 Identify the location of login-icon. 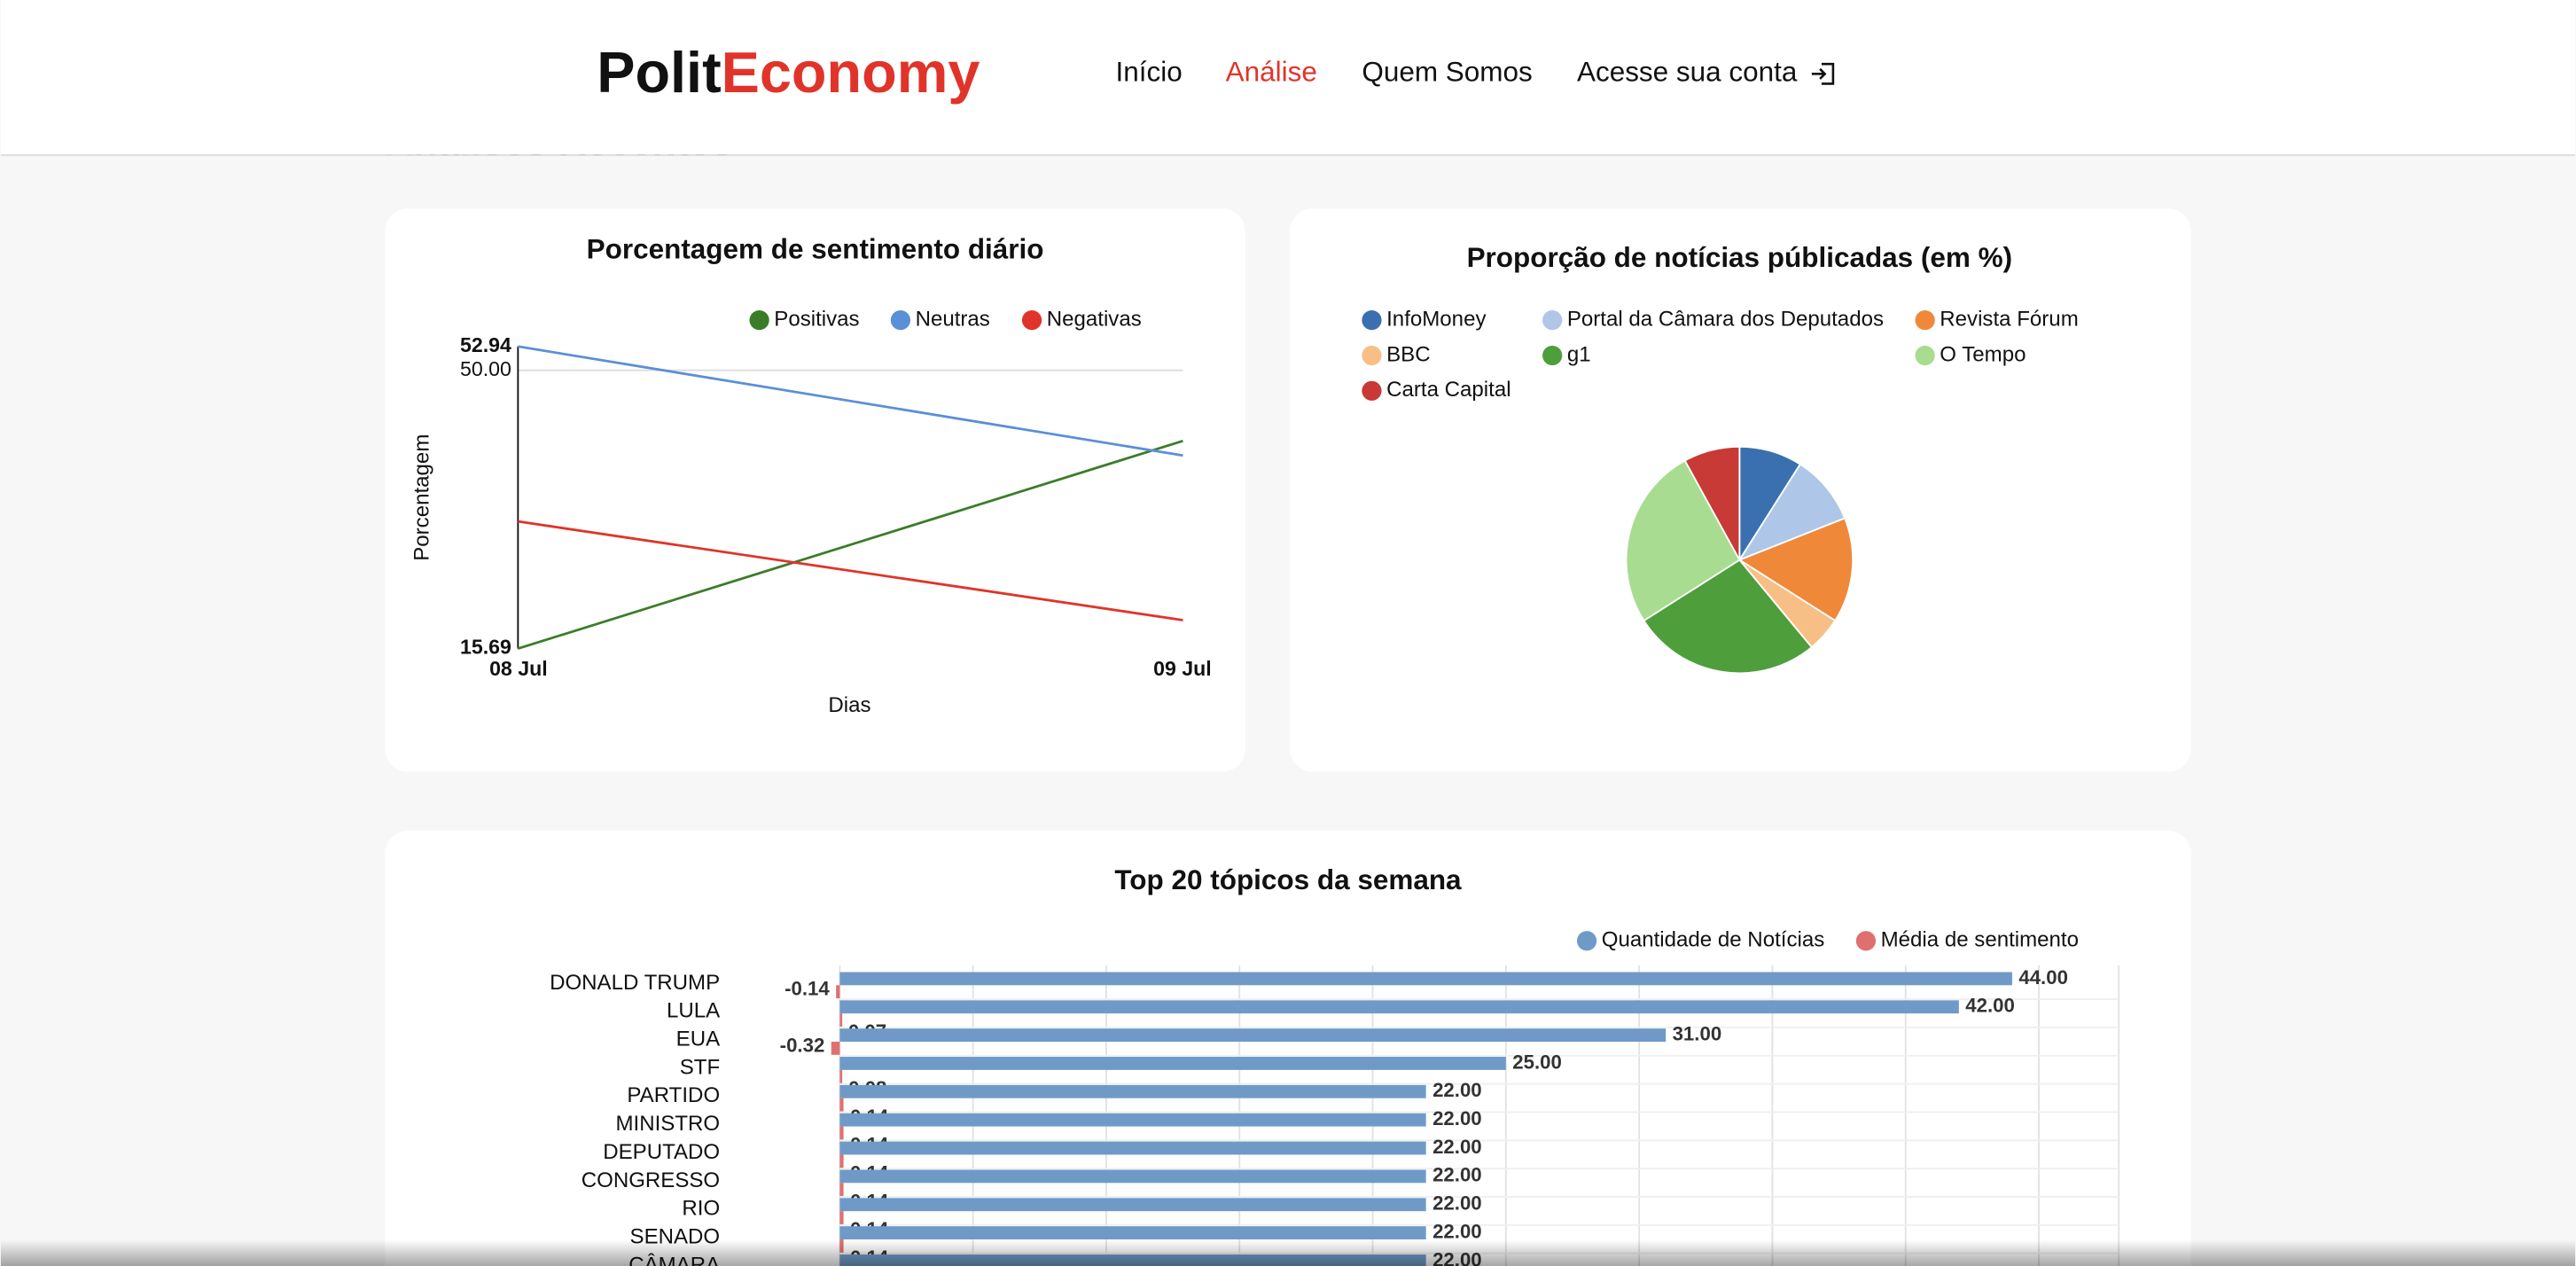
(1823, 73).